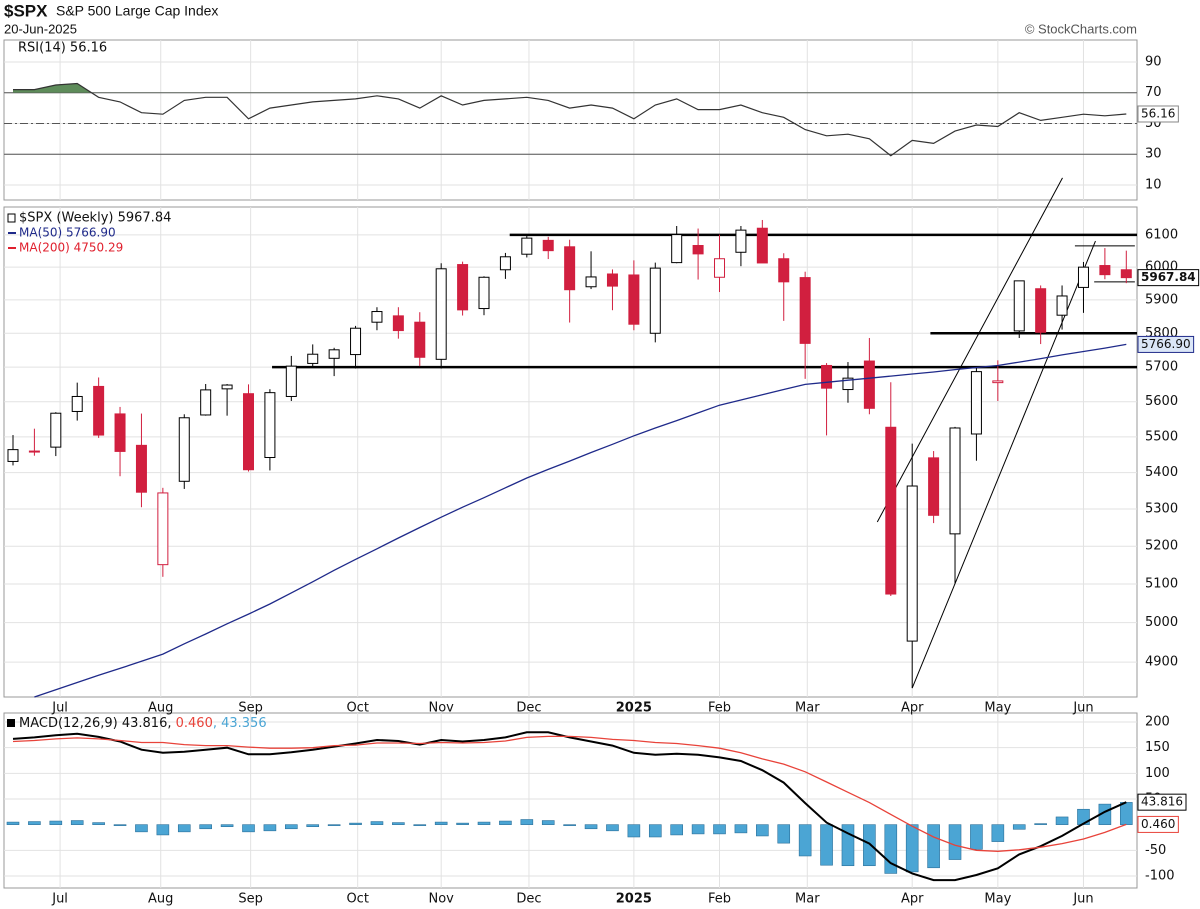 The image size is (1200, 909). What do you see at coordinates (240, 723) in the screenshot?
I see `legend-entry: , 43.356` at bounding box center [240, 723].